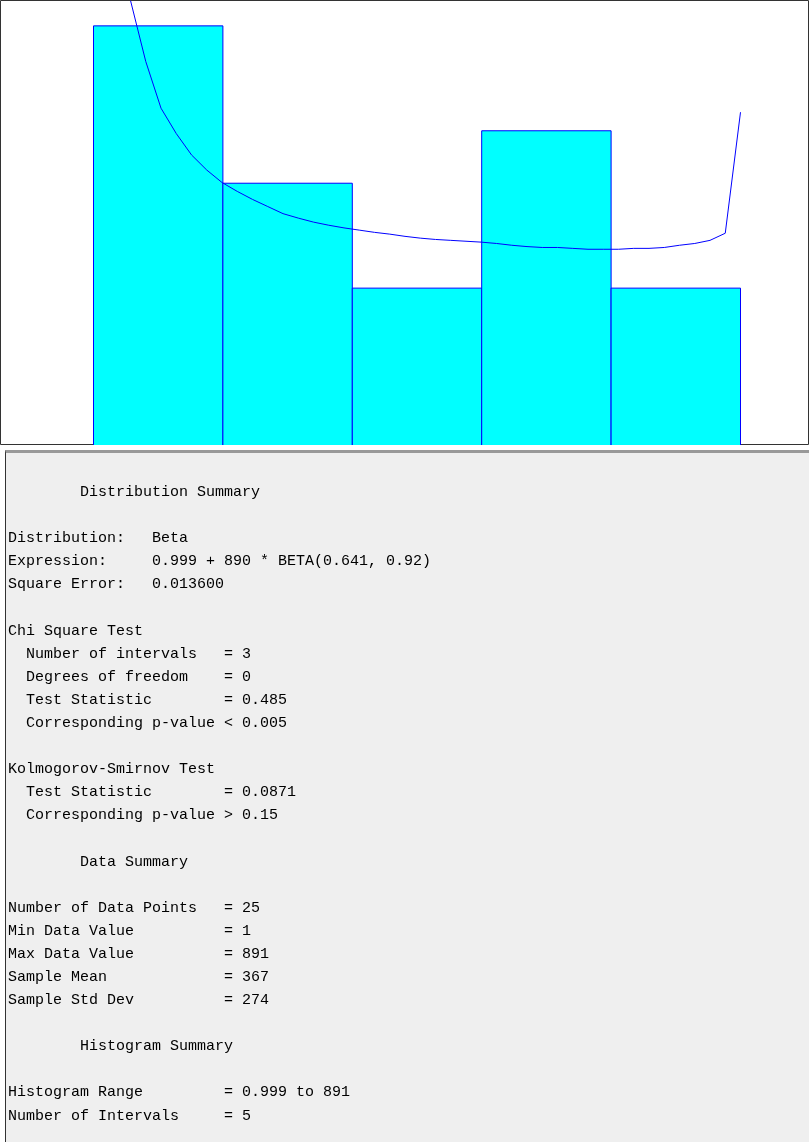 The width and height of the screenshot is (809, 1142). I want to click on text: Data Summary, so click(134, 862).